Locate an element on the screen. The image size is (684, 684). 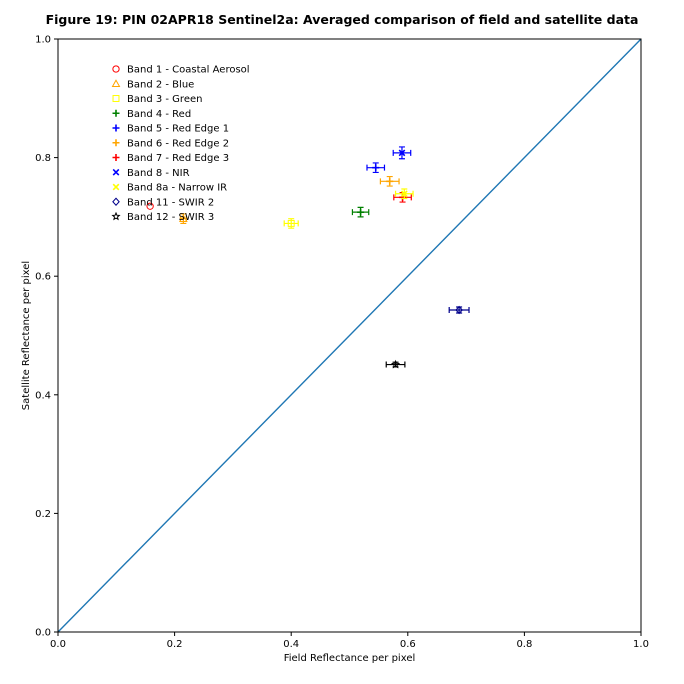
legend-item: Band 6 - Red Edge 2 is located at coordinates (170, 143).